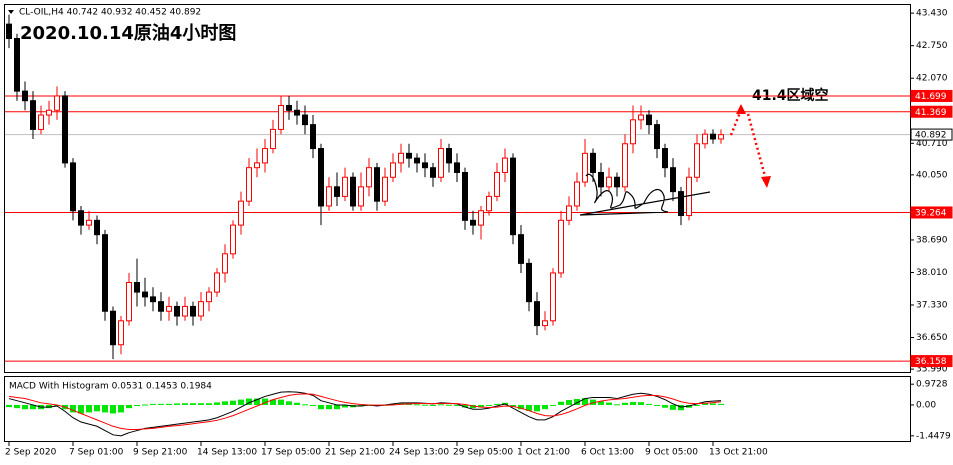 This screenshot has width=953, height=465. What do you see at coordinates (931, 136) in the screenshot?
I see `price-tag-label: 40.892` at bounding box center [931, 136].